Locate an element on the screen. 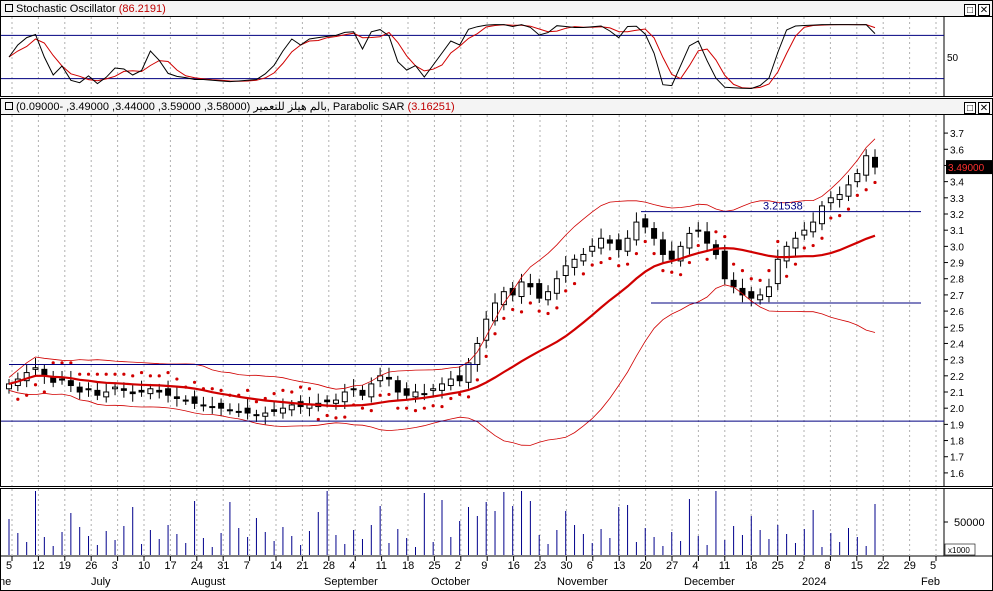 This screenshot has height=591, width=993. stochastic-title-bar: Stochastic Oscillator (86.2191) □ ✕ is located at coordinates (496, 9).